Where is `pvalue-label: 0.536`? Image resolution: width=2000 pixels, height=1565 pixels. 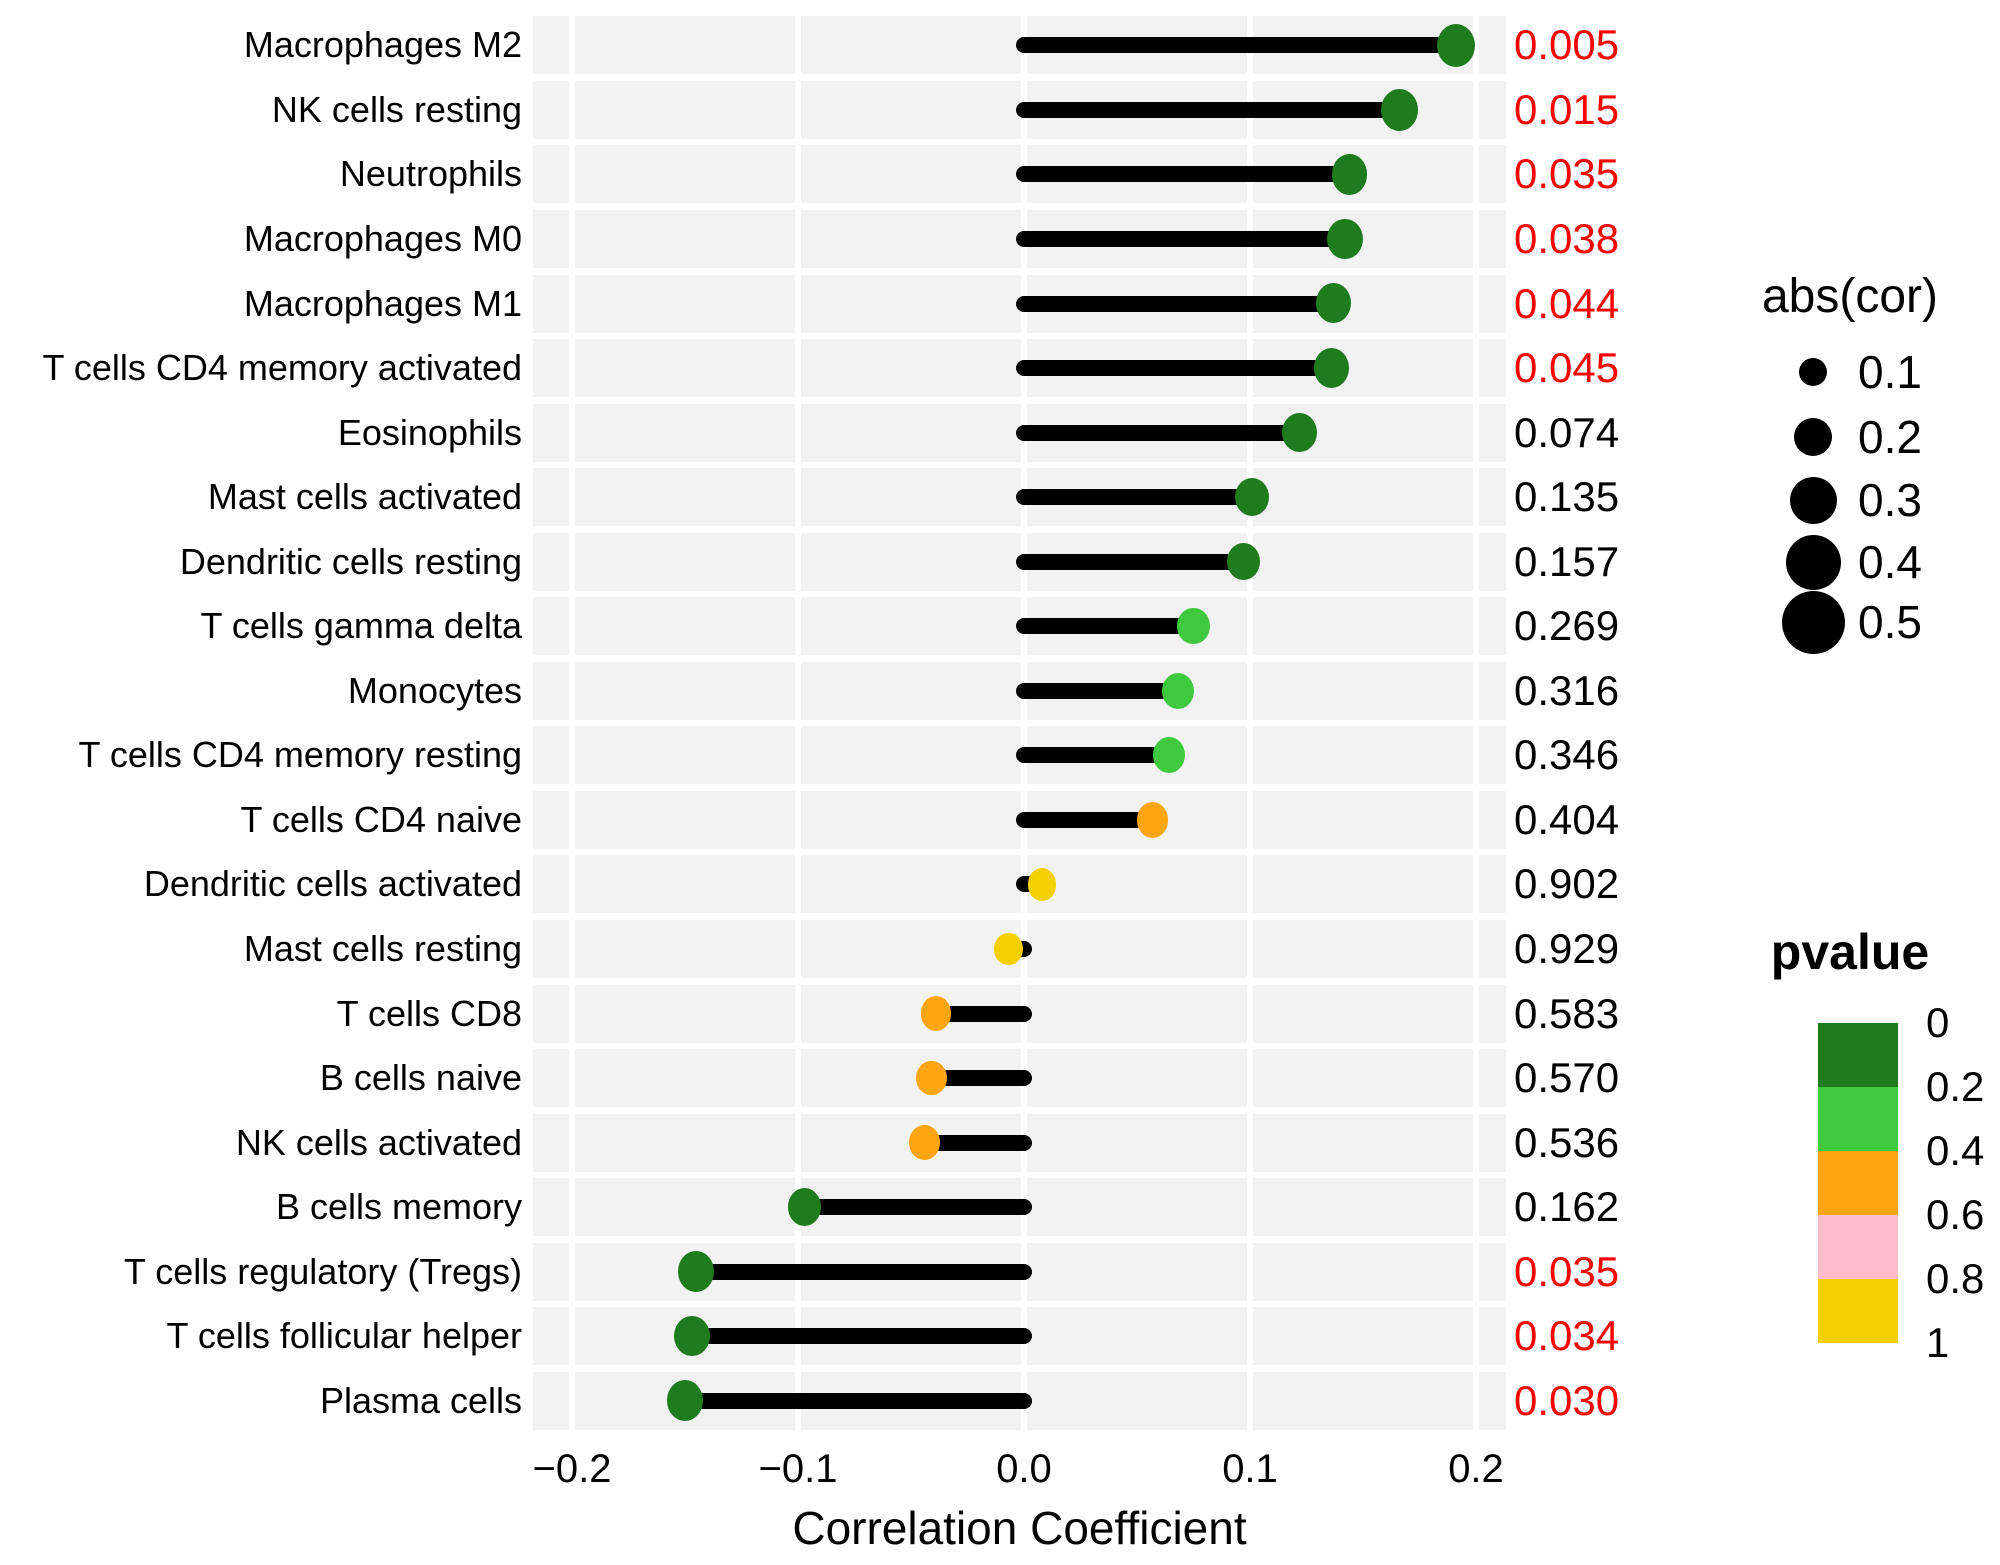
pvalue-label: 0.536 is located at coordinates (1567, 1142).